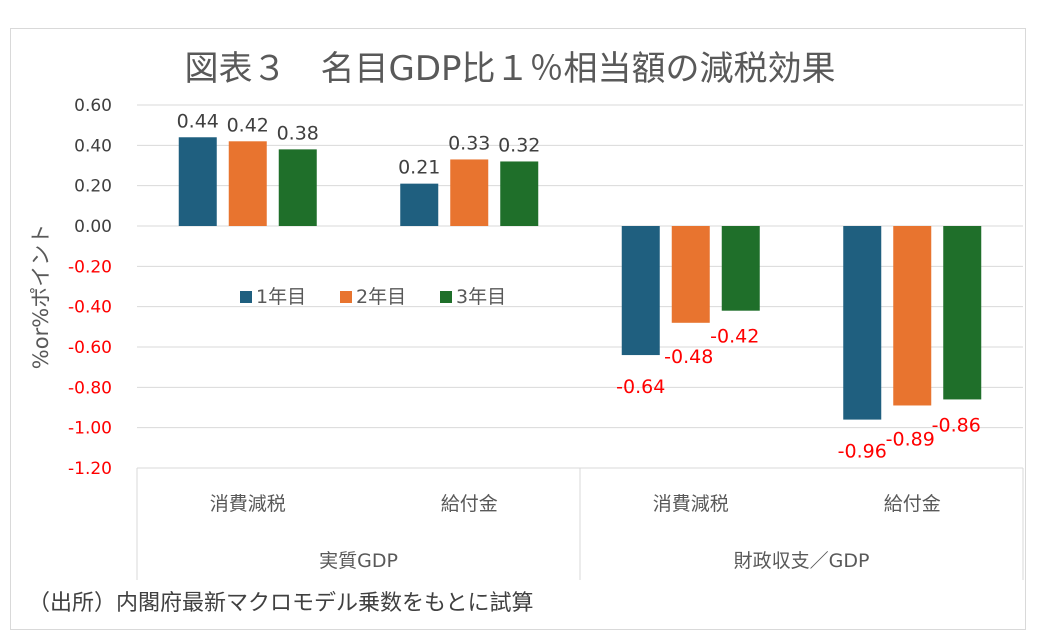 Image resolution: width=1043 pixels, height=643 pixels. I want to click on y-axis-label: %or%ポイント, so click(41, 296).